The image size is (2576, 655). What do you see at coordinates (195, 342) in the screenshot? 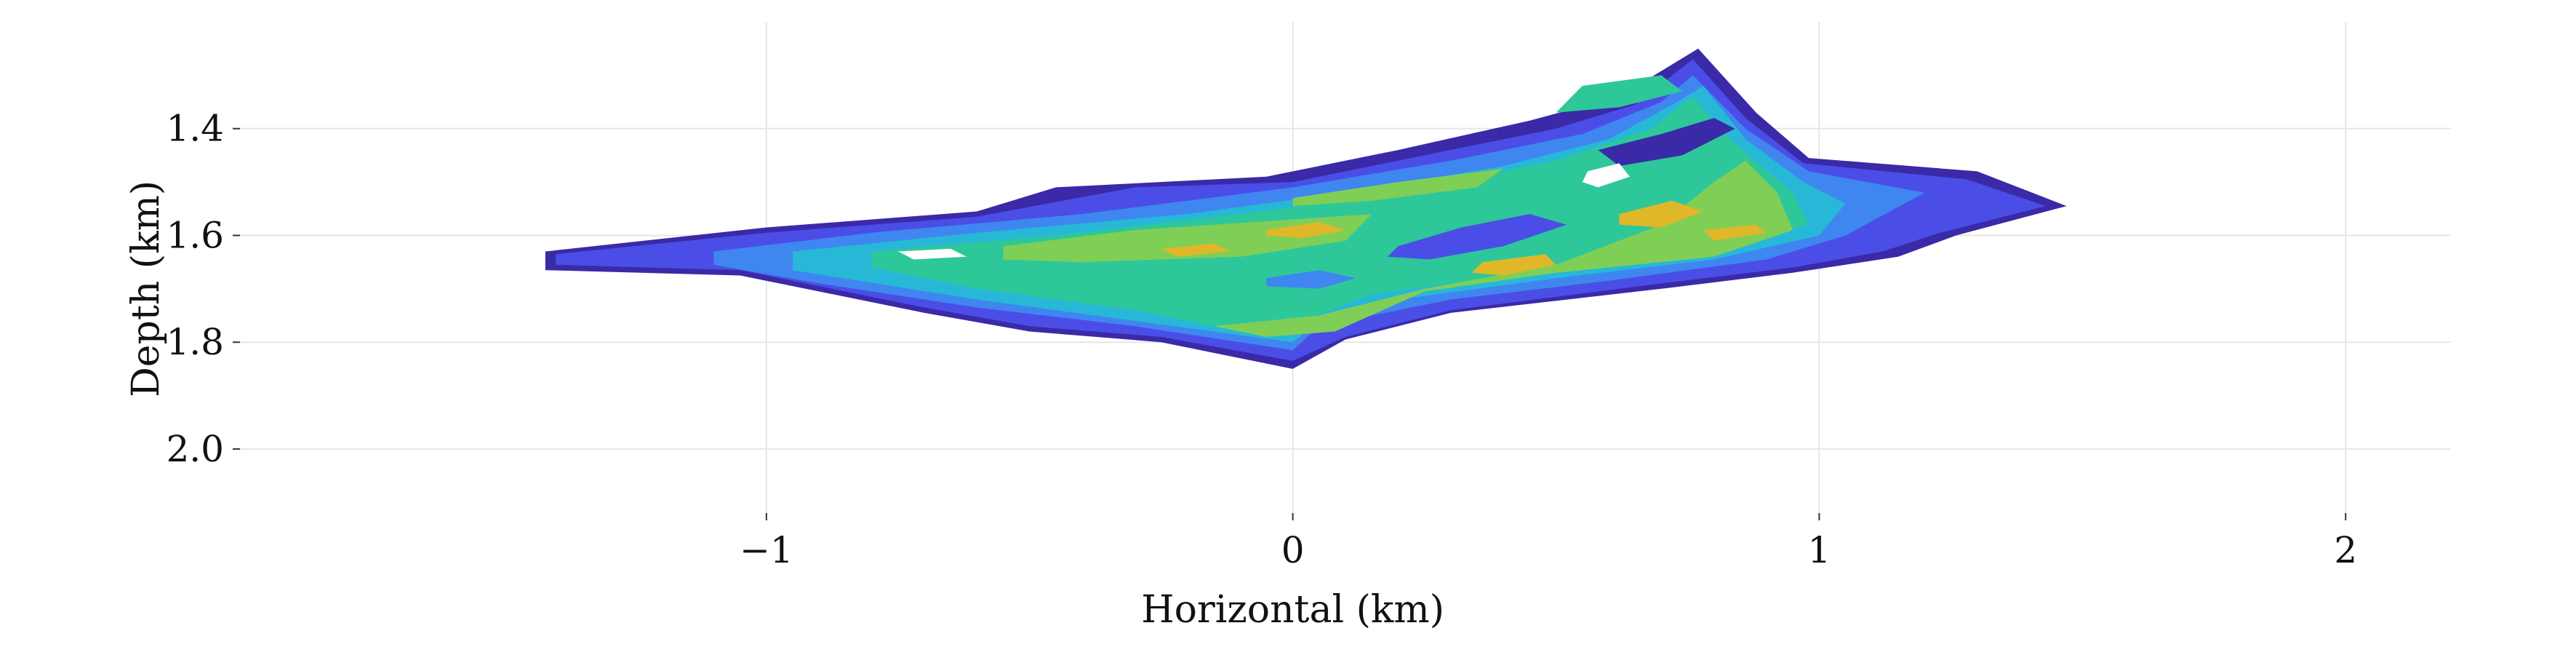
I see `y-tick-label: 1.8` at bounding box center [195, 342].